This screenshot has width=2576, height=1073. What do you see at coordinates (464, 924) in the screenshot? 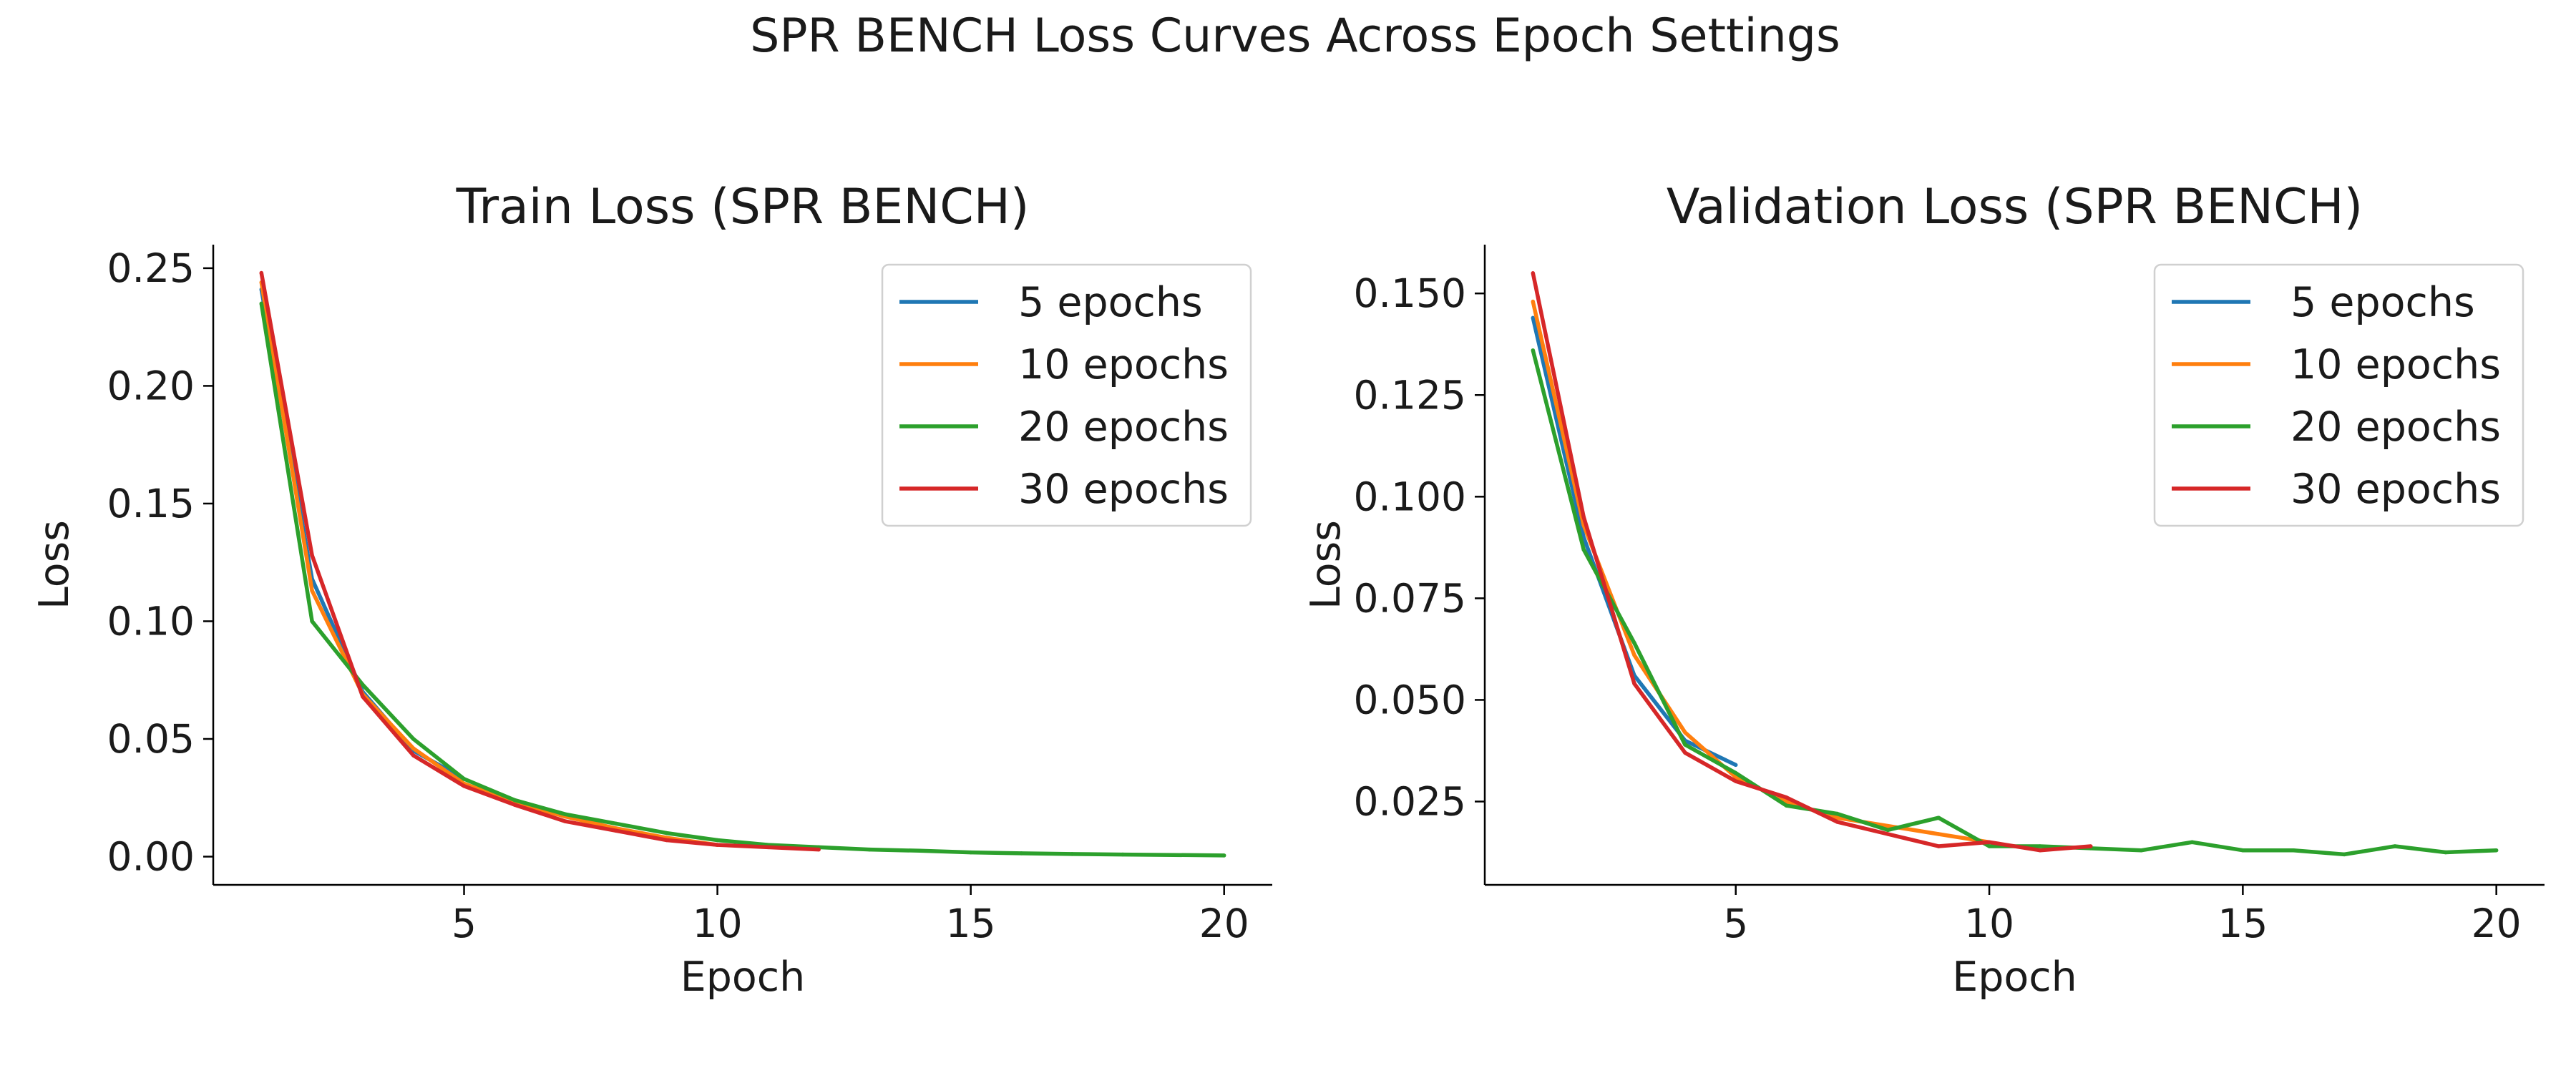
I see `train-x-tick-label: 5` at bounding box center [464, 924].